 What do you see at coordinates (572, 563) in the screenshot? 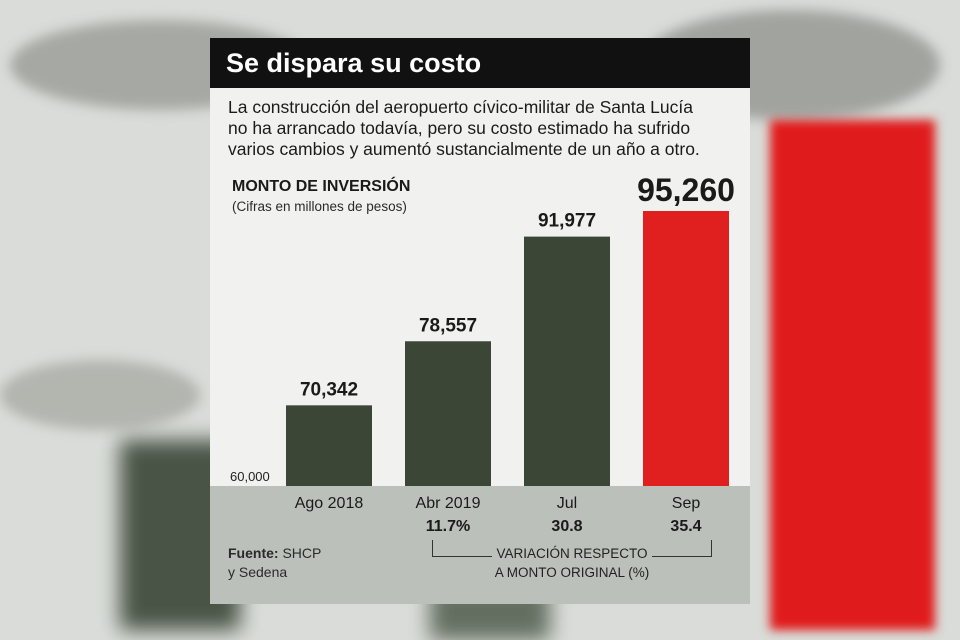
I see `variation-caption: VARIACIÓN RESPECTO A MONTO ORIGINAL (%)` at bounding box center [572, 563].